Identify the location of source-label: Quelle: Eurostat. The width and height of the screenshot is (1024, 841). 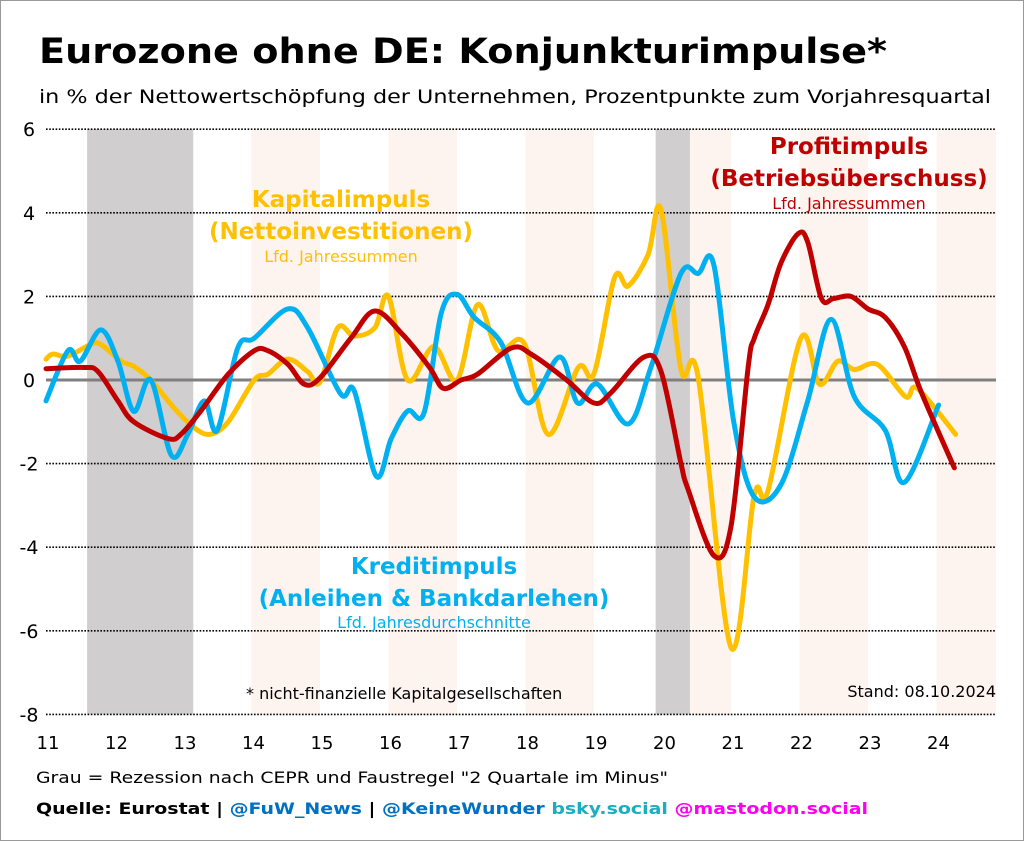
(123, 808).